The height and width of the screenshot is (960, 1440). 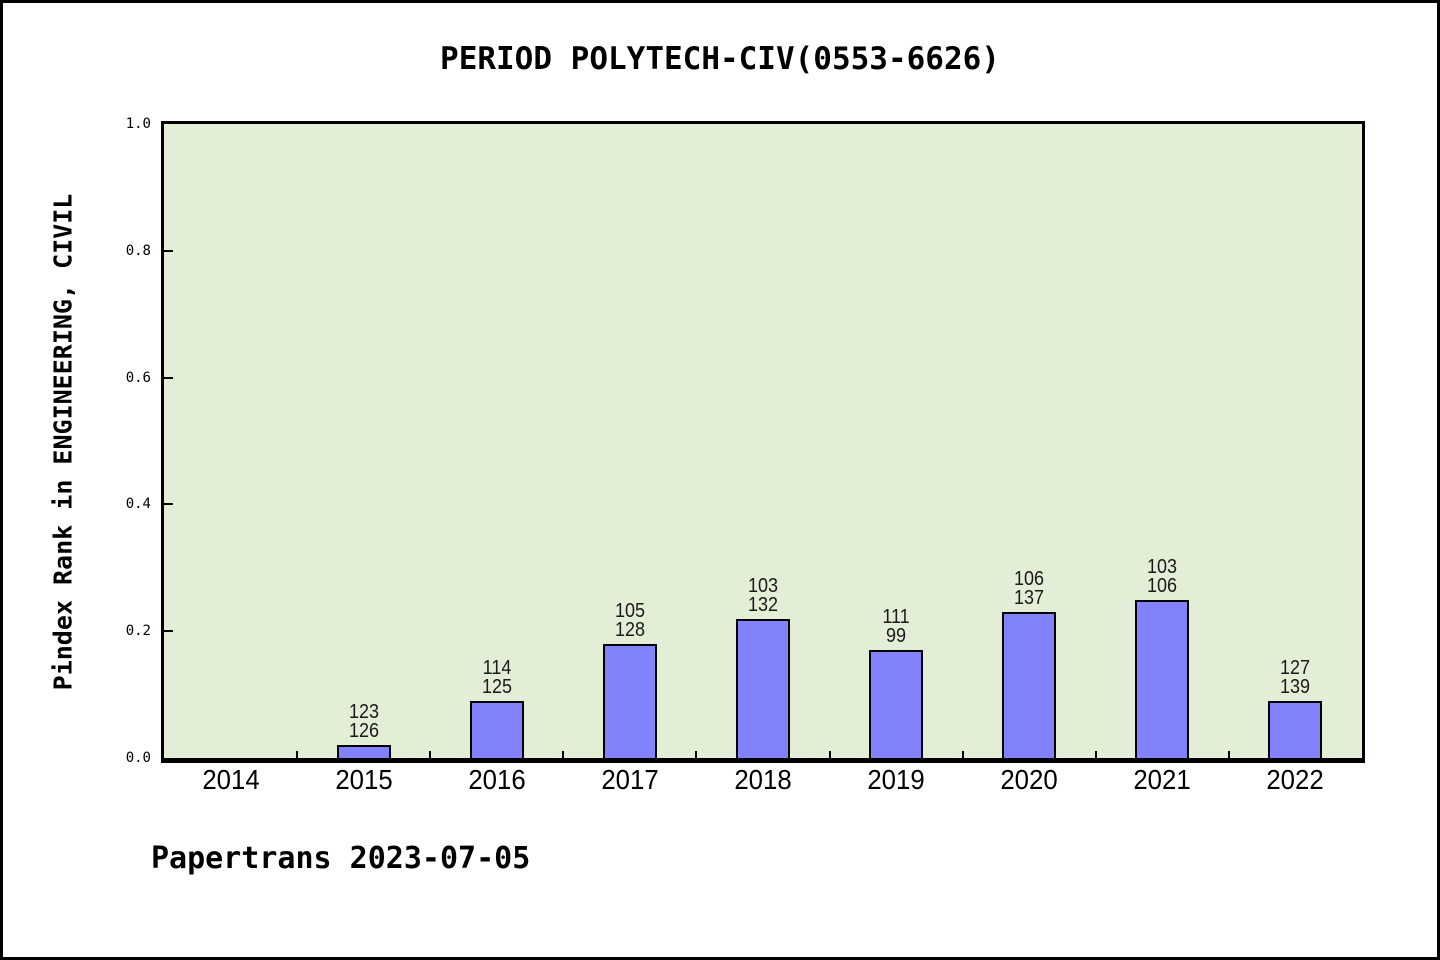 What do you see at coordinates (230, 779) in the screenshot?
I see `x-tick-label: 2014` at bounding box center [230, 779].